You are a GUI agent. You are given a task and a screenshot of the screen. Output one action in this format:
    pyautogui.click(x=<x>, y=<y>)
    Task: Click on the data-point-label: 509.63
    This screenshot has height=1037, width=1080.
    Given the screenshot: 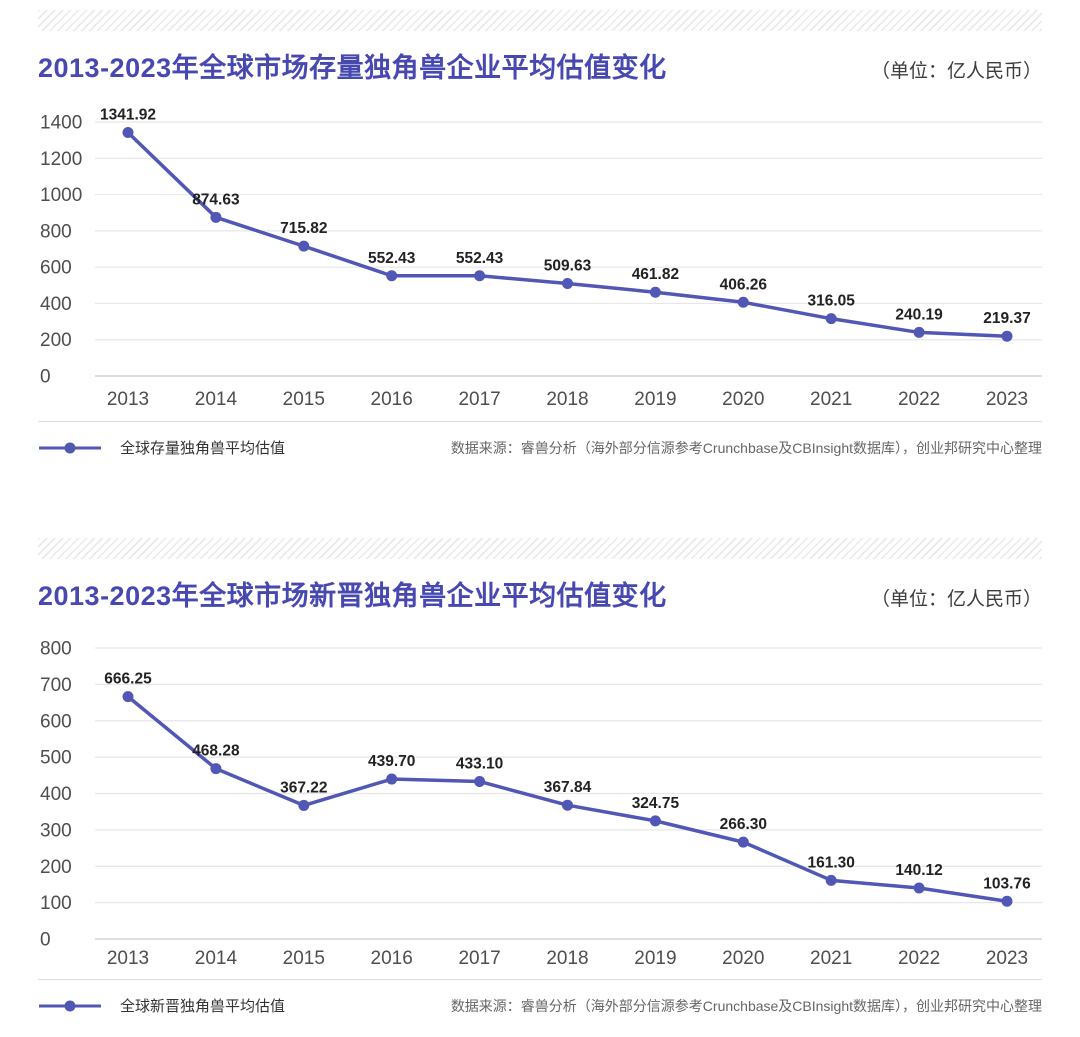 What is the action you would take?
    pyautogui.click(x=568, y=266)
    